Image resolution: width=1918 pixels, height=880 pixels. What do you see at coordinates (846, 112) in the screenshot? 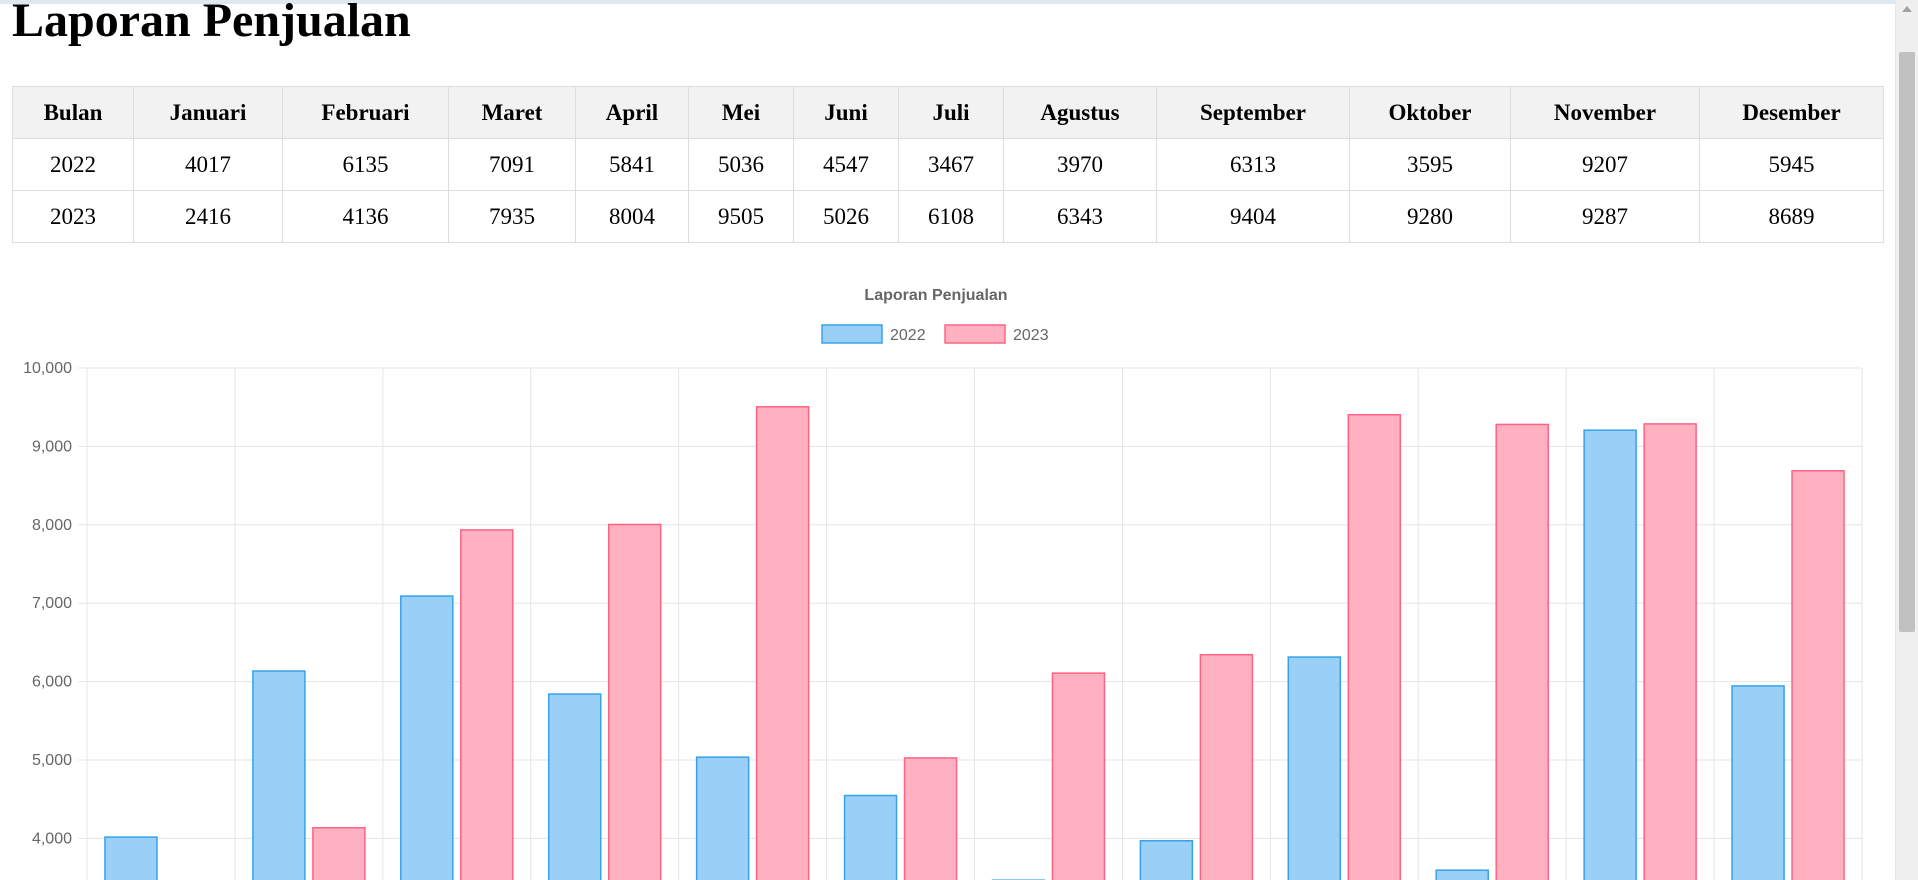
I see `table-header-cell: Juni` at bounding box center [846, 112].